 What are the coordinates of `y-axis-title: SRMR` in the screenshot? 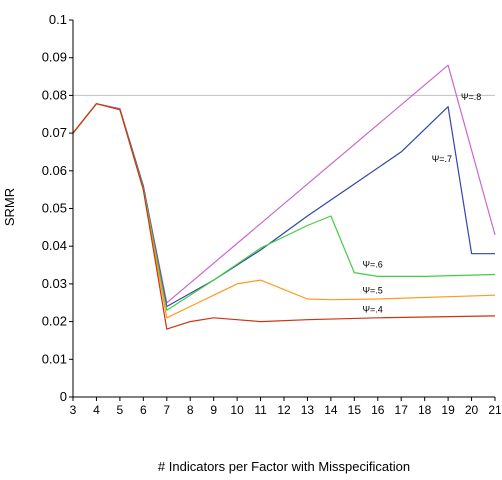 It's located at (9, 207).